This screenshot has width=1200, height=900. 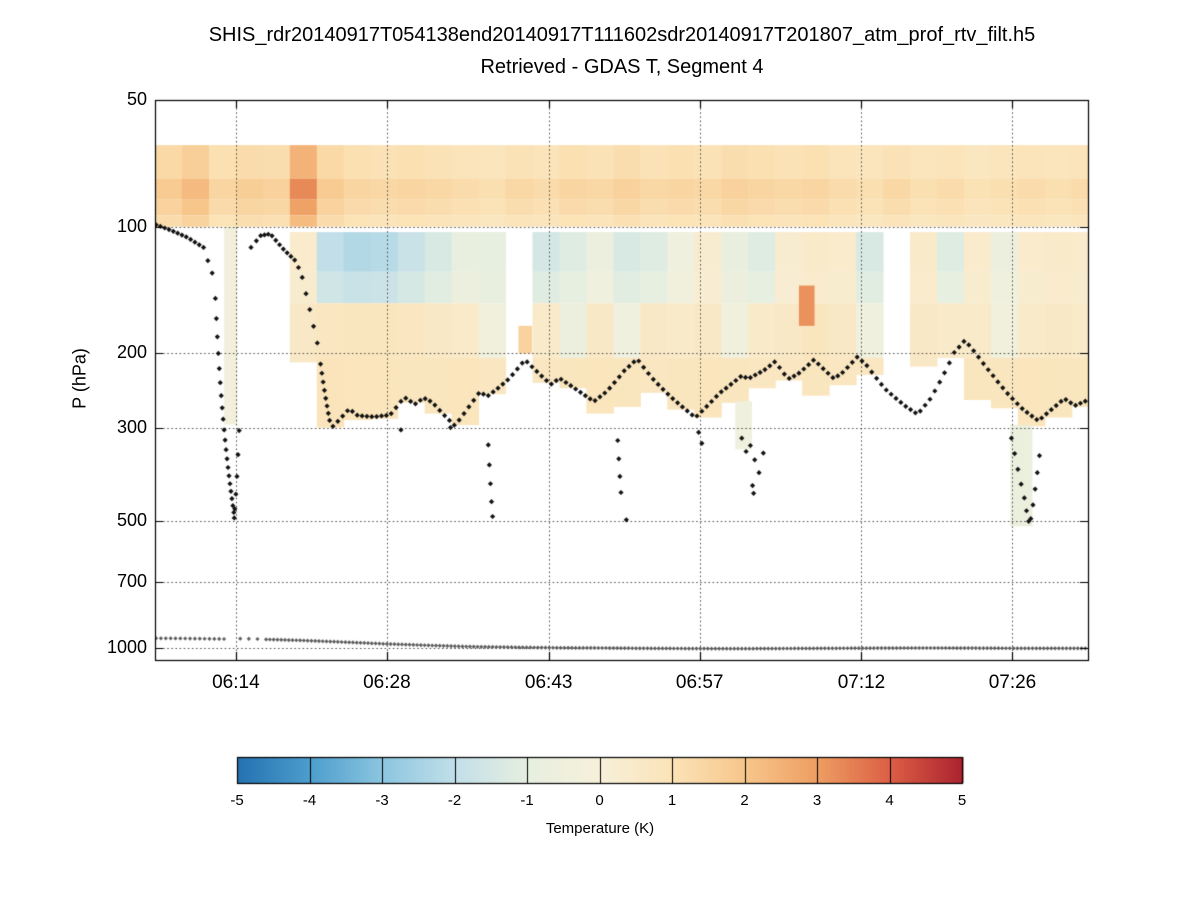 I want to click on colorbar-tick-label: 1, so click(x=672, y=800).